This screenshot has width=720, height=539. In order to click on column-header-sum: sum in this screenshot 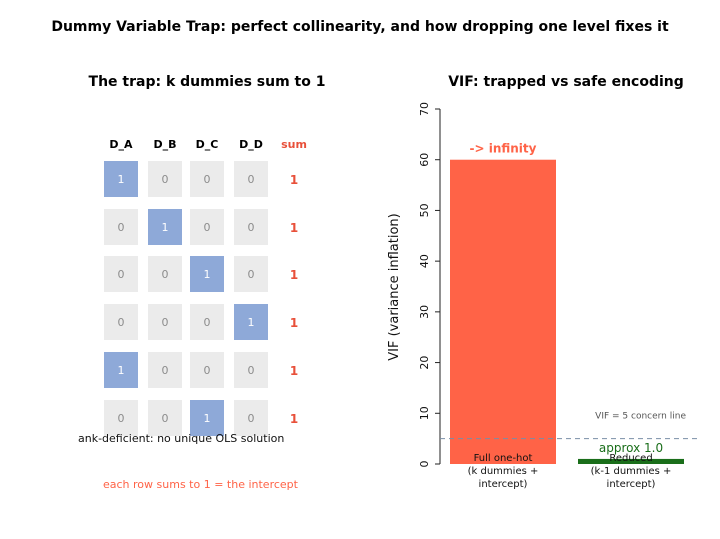, I will do `click(294, 144)`.